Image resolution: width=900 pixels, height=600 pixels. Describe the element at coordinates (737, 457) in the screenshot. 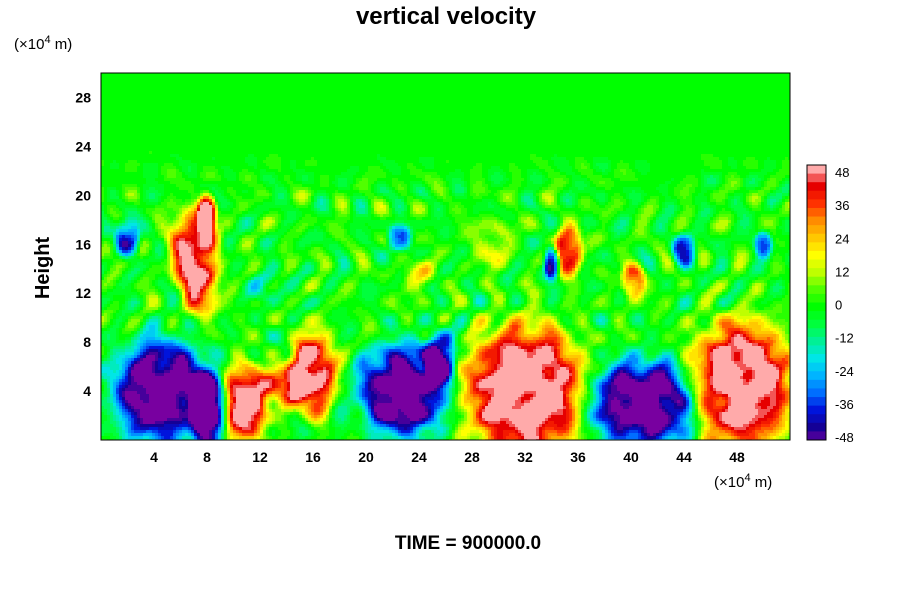

I see `x-tick-label: 48` at that location.